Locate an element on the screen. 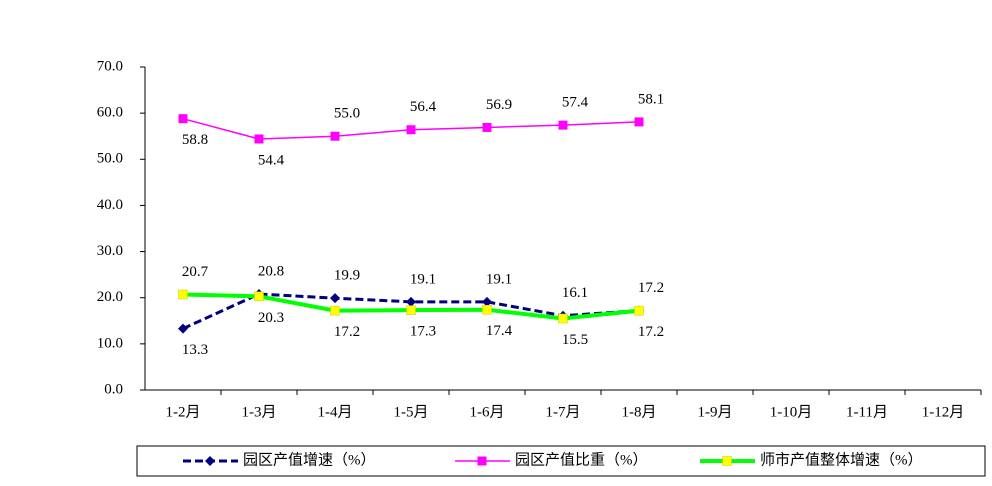 This screenshot has width=992, height=486. x-tick-label: 1-7月 is located at coordinates (563, 412).